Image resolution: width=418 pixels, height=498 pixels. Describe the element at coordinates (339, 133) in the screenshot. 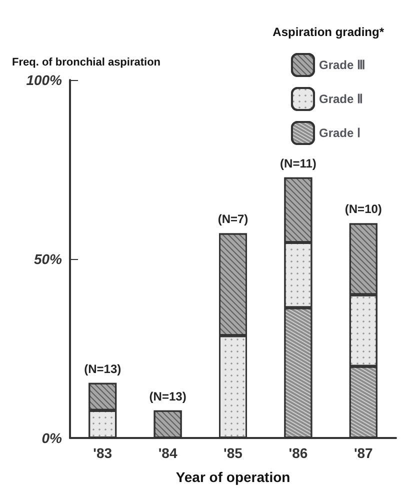

I see `legend-label: Grade Ⅰ` at that location.